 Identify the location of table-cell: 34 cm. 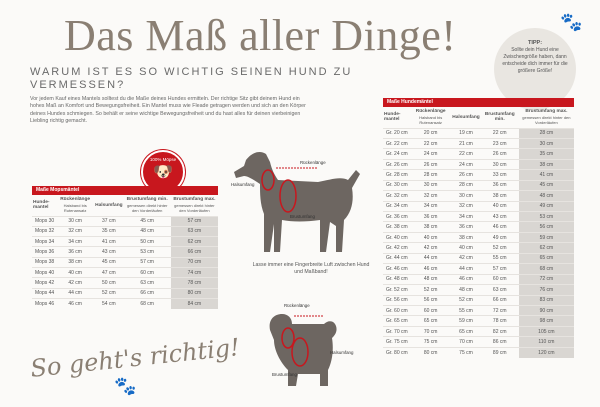
(75, 241).